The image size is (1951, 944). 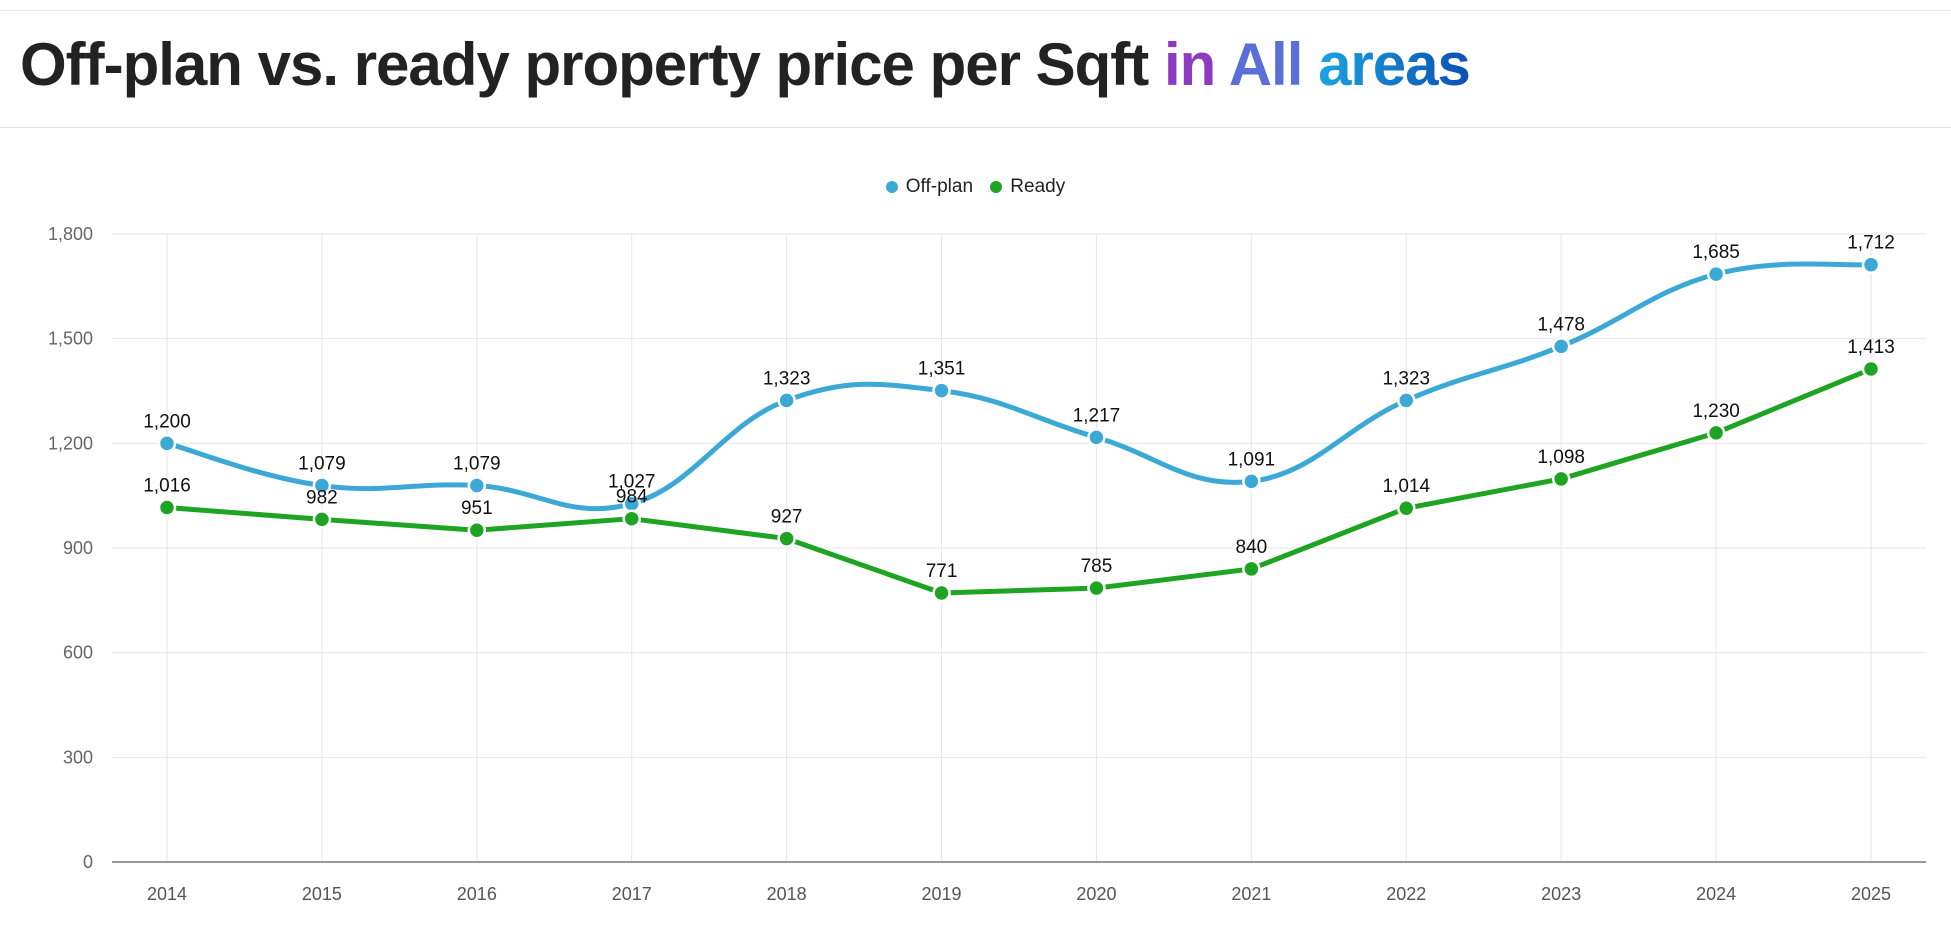 What do you see at coordinates (942, 369) in the screenshot?
I see `data-label: 1,351` at bounding box center [942, 369].